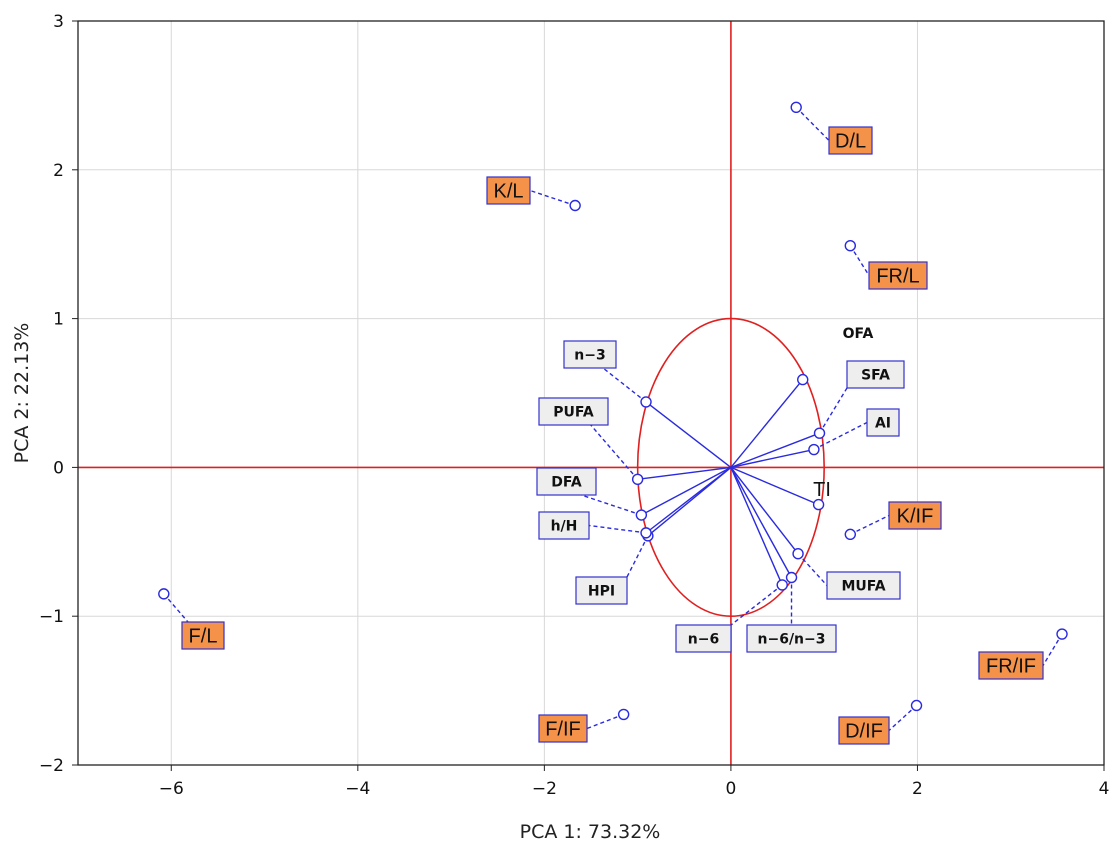 This screenshot has width=1120, height=850. I want to click on loading-point-sfa, so click(819, 433).